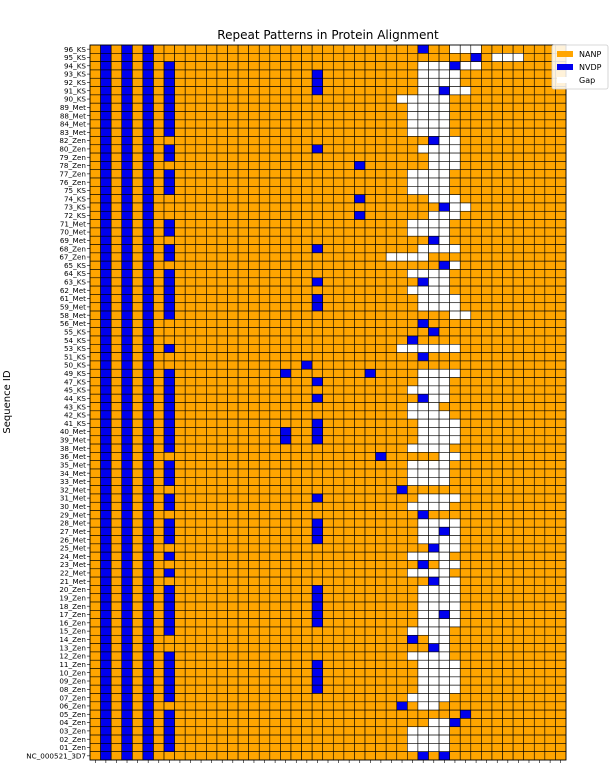 This screenshot has width=615, height=768. Describe the element at coordinates (73, 573) in the screenshot. I see `y-tick-label: 22_Met` at that location.